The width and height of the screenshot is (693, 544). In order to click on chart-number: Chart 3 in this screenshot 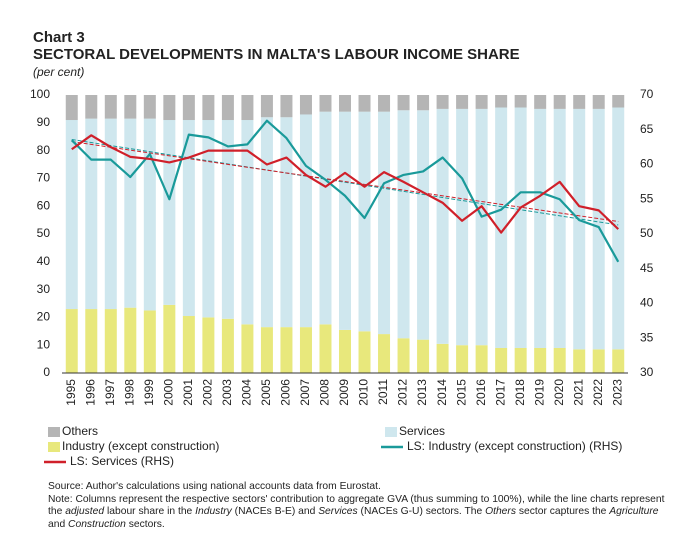, I will do `click(59, 37)`.